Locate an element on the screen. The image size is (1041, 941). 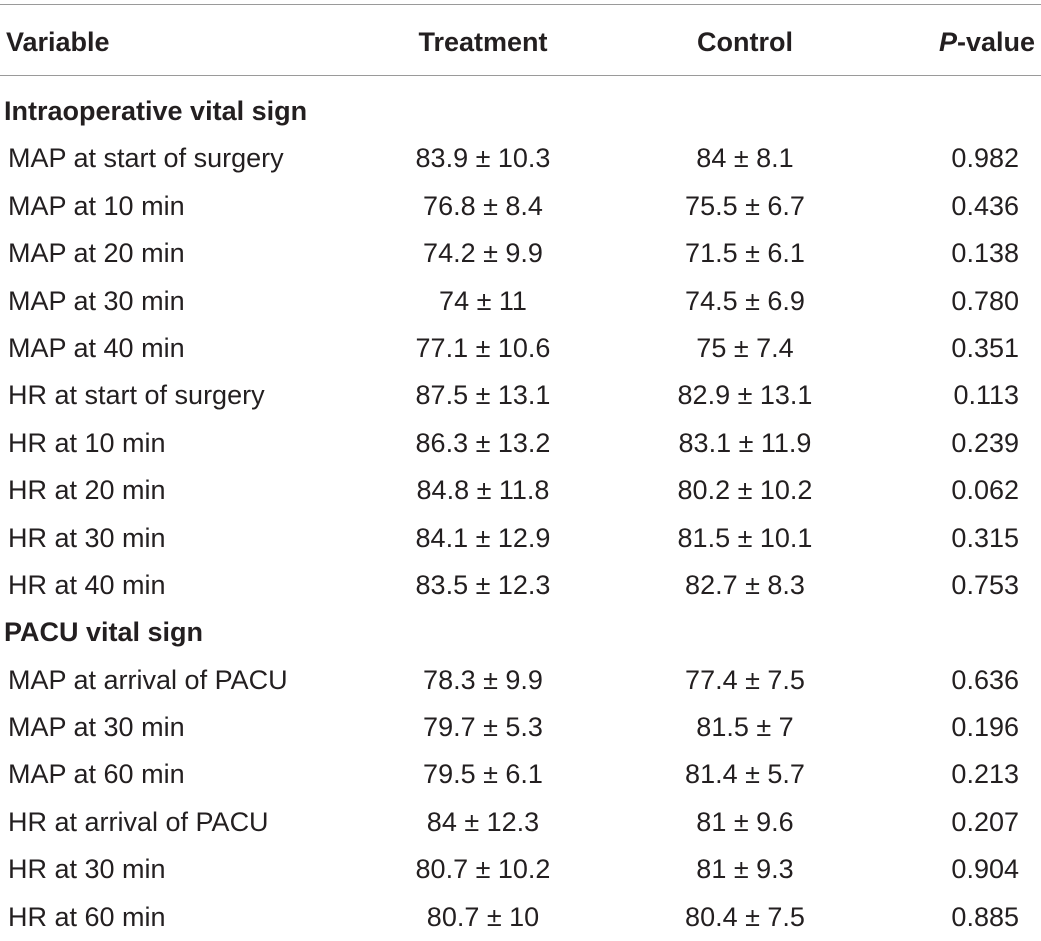
treatment-cell: 78.3 ± 9.9 is located at coordinates (483, 679).